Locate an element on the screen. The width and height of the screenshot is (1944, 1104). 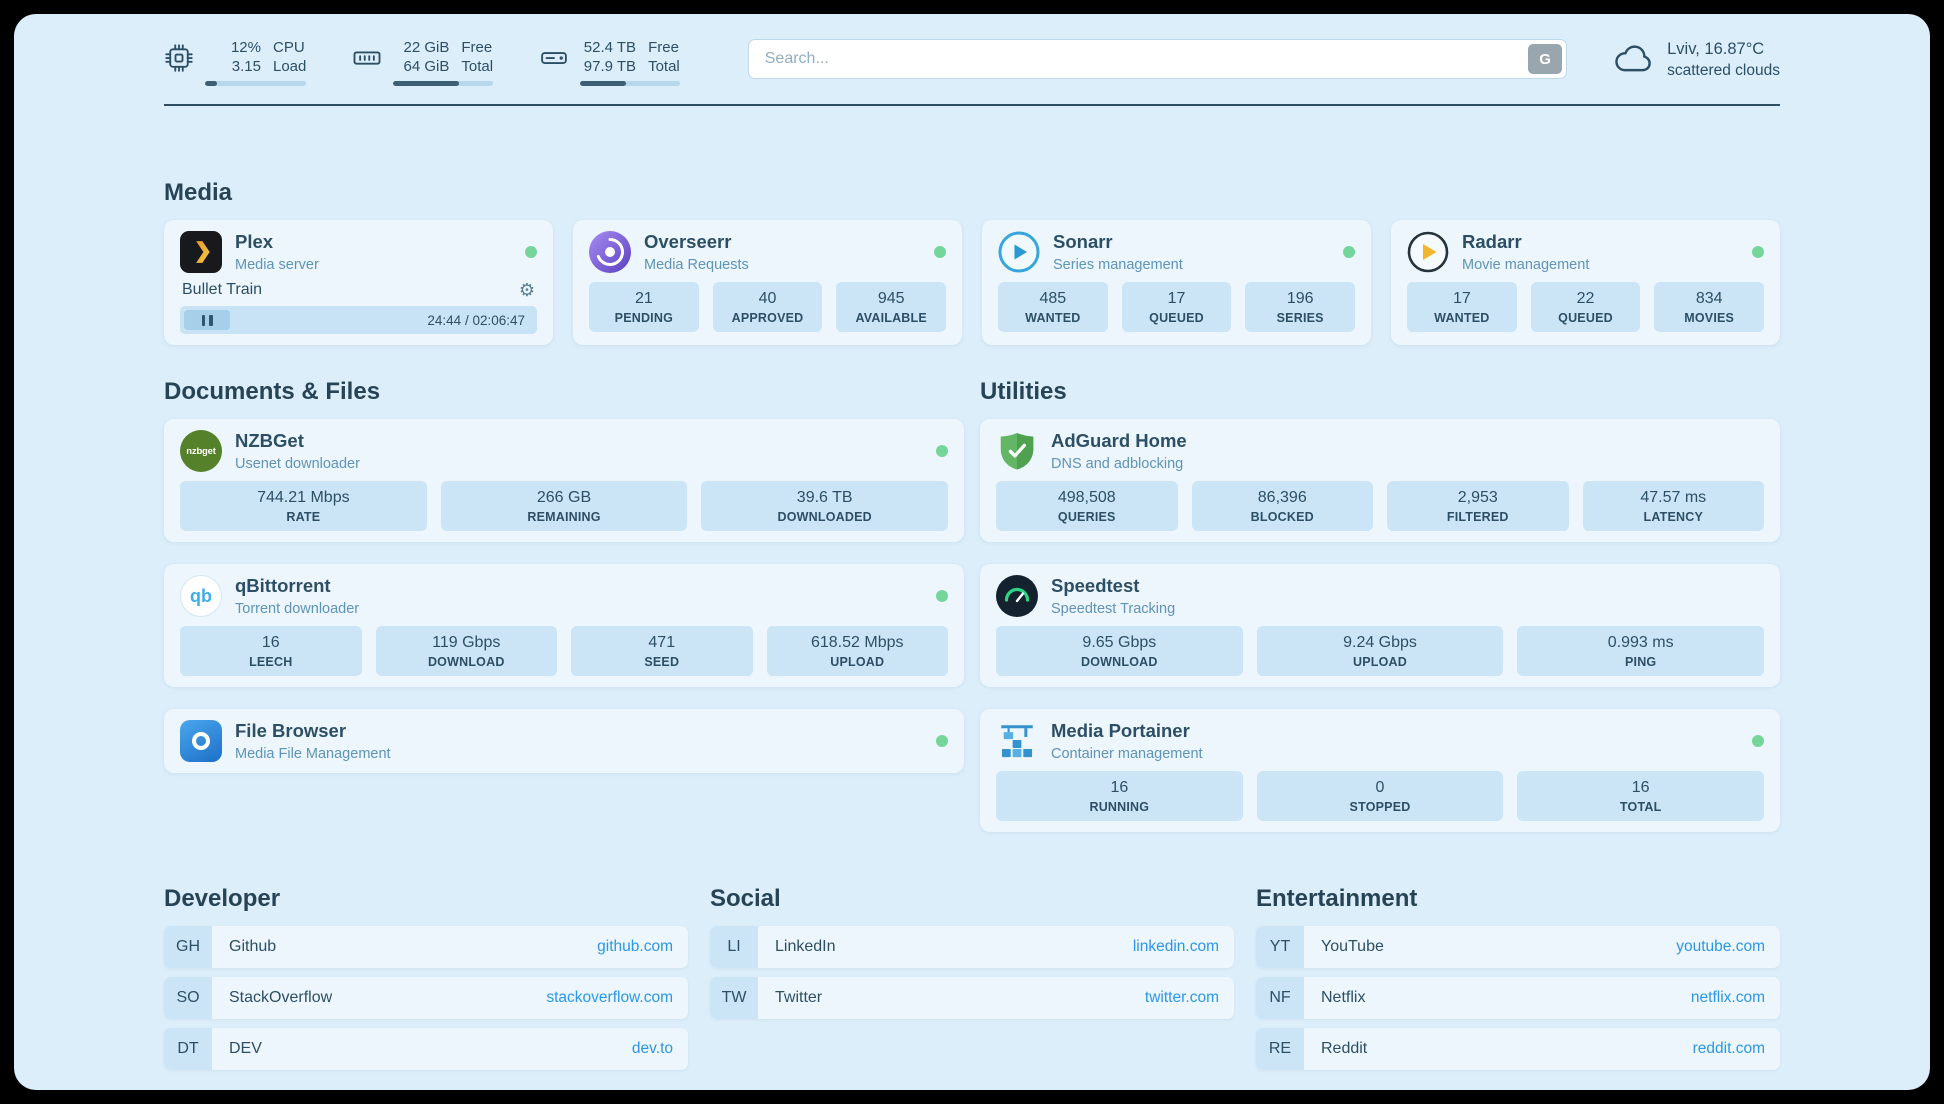
qbittorrent-icon: qb is located at coordinates (201, 596).